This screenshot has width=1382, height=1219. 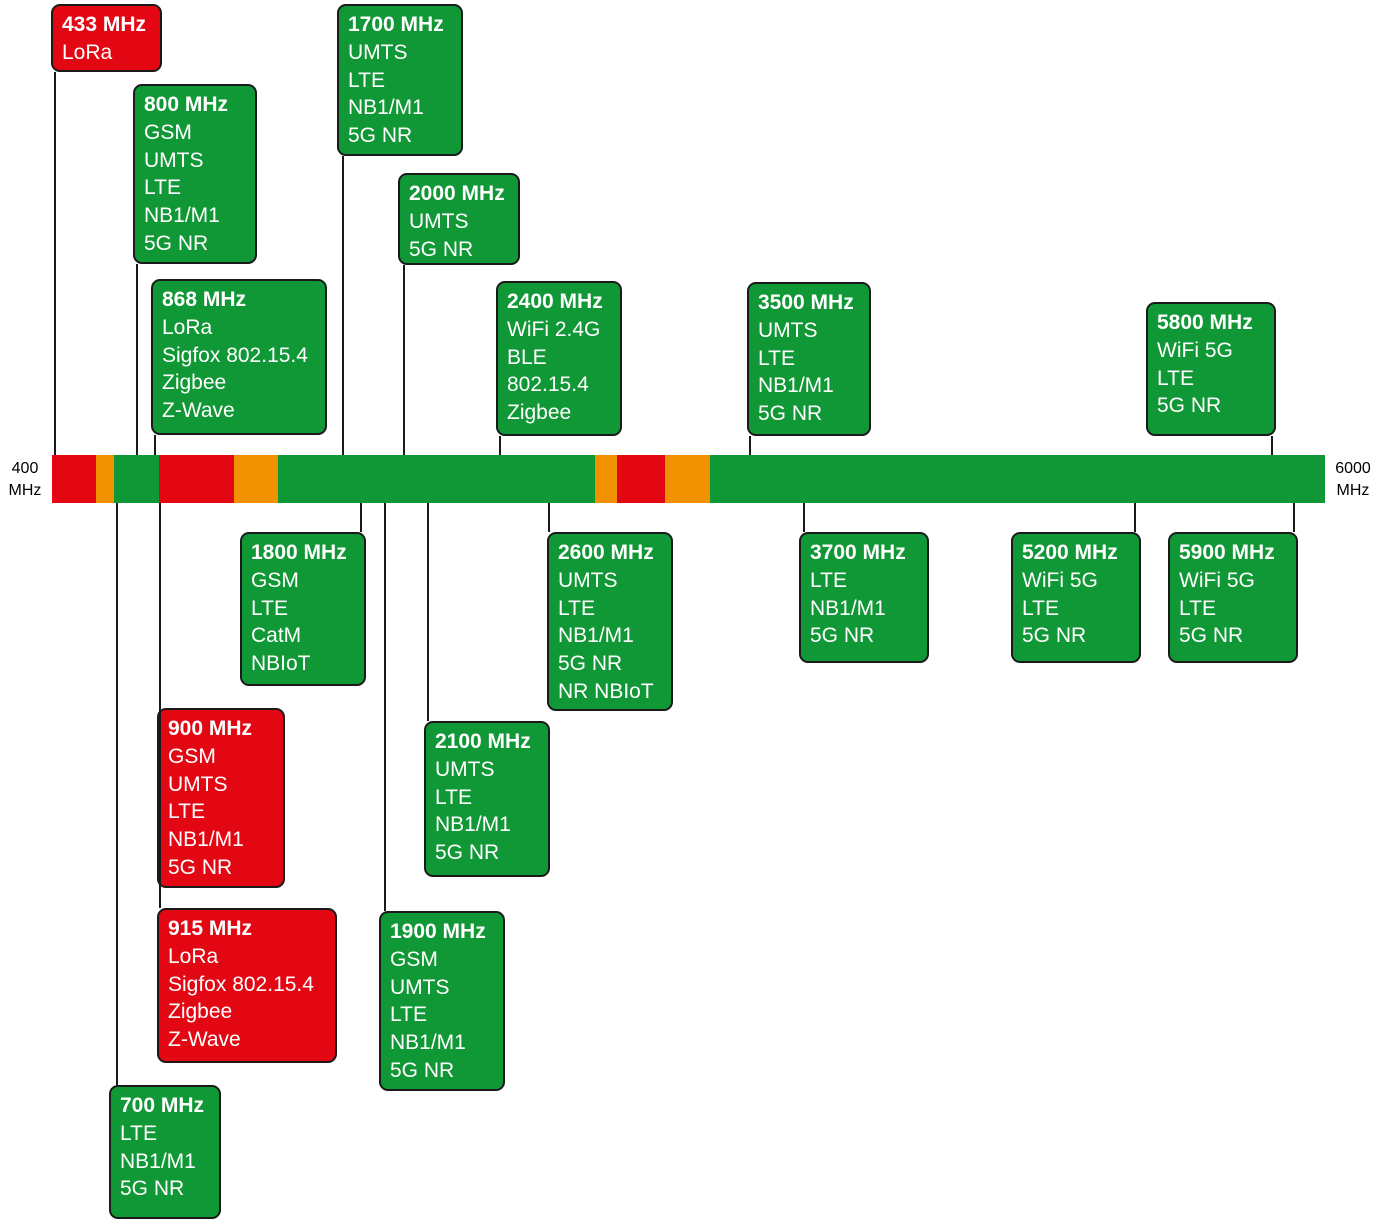 I want to click on band-box-5900-mhz: 5900 MHz WiFi 5G LTE 5G NR, so click(x=1233, y=597).